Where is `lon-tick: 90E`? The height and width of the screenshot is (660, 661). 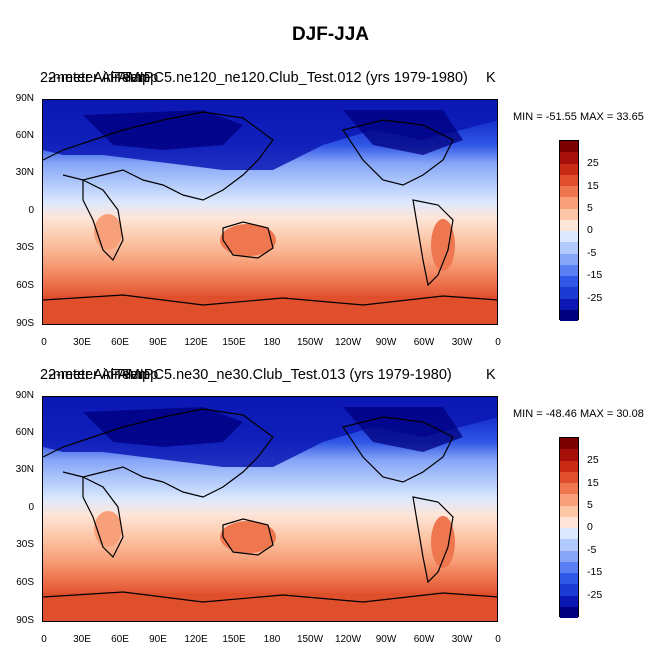 lon-tick: 90E is located at coordinates (158, 342).